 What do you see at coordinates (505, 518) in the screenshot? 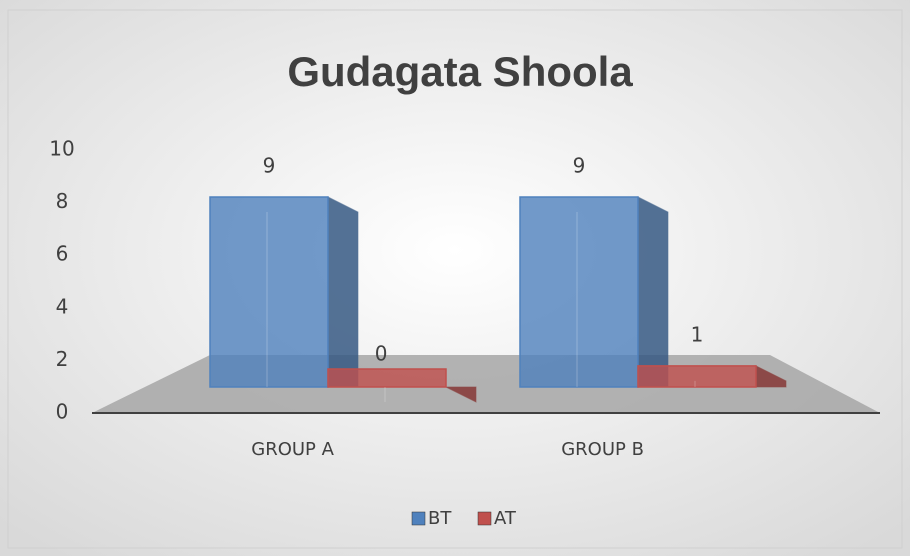
I see `legend-label: AT` at bounding box center [505, 518].